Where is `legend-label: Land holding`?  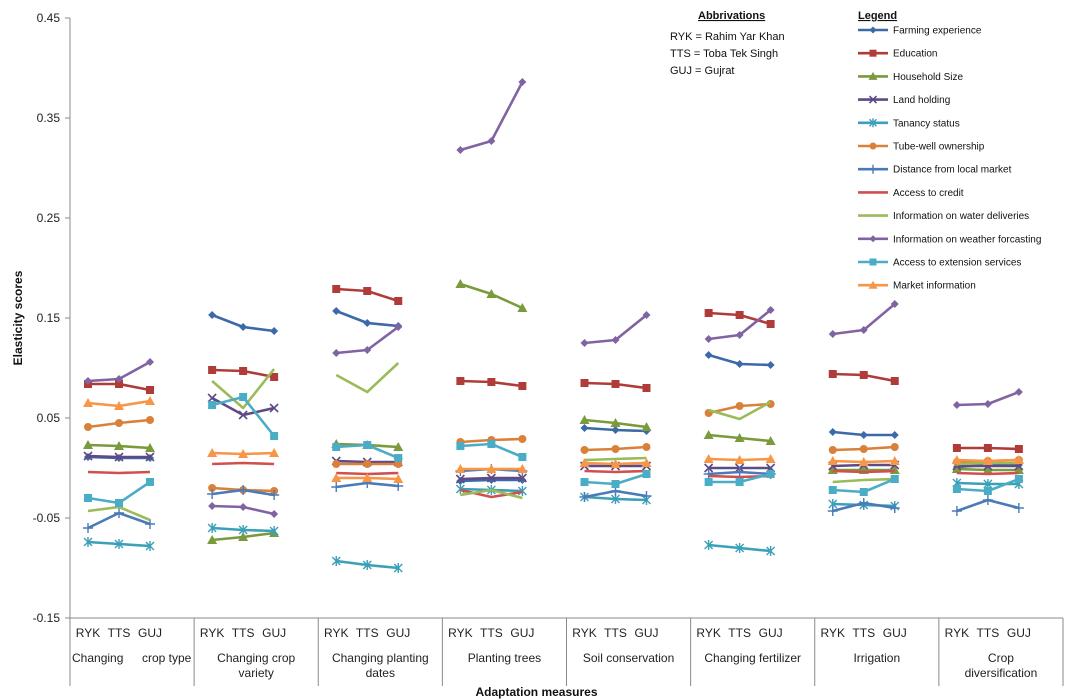
legend-label: Land holding is located at coordinates (921, 100).